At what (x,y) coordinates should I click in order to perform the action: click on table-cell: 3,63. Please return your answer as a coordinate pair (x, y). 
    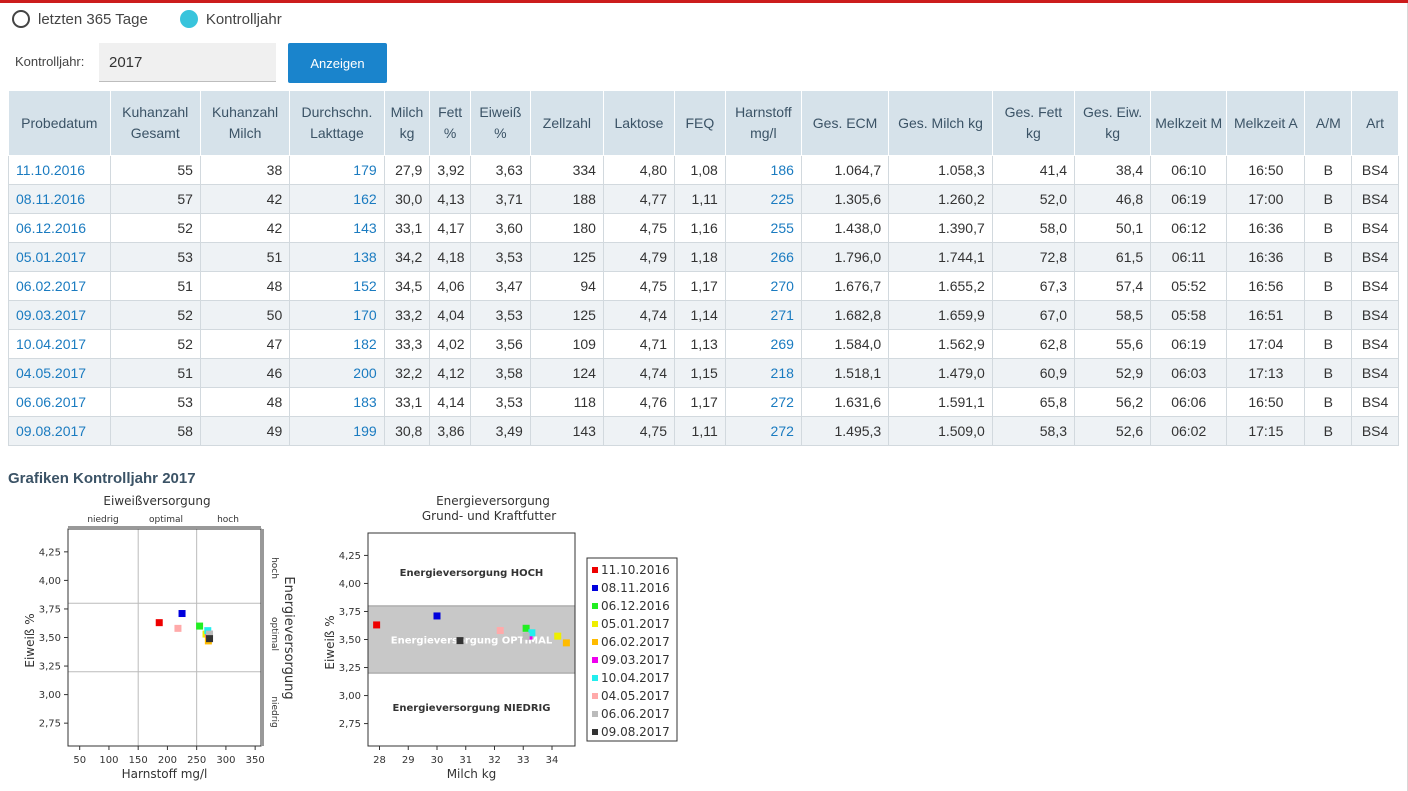
    Looking at the image, I should click on (500, 170).